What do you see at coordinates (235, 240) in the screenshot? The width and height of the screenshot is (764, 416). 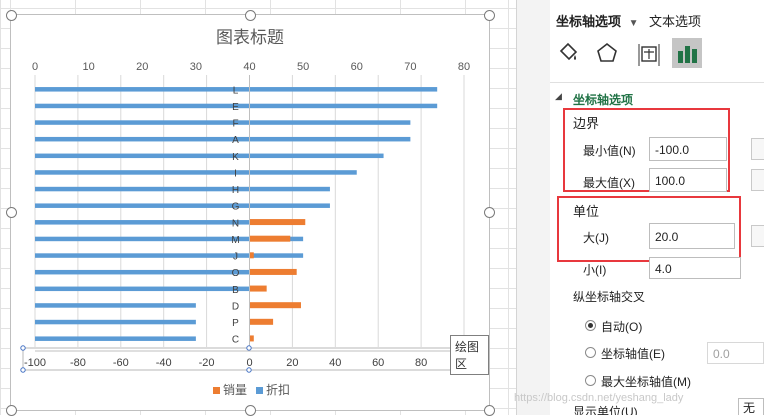 I see `category-label: M` at bounding box center [235, 240].